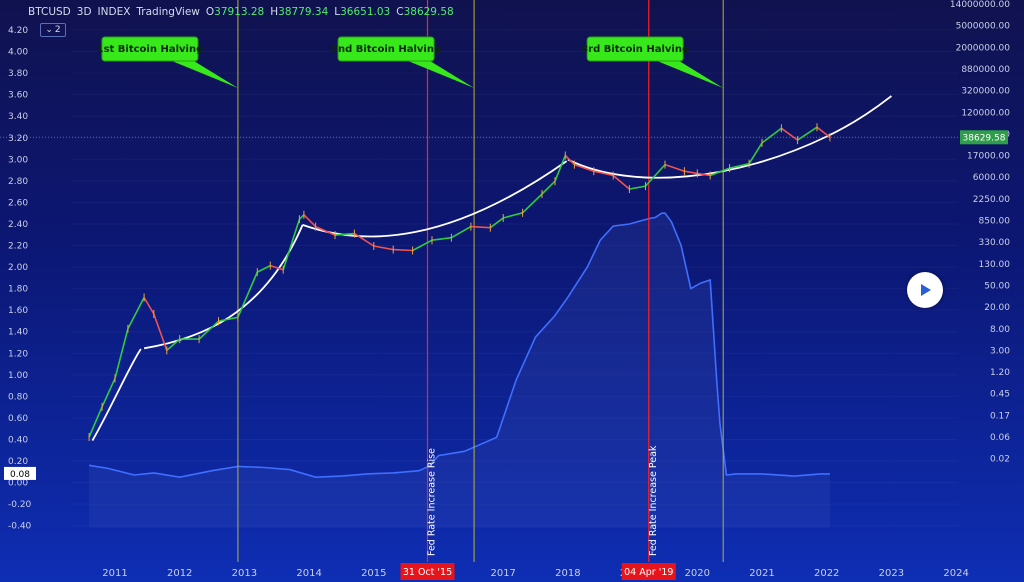  I want to click on close-key: C, so click(400, 12).